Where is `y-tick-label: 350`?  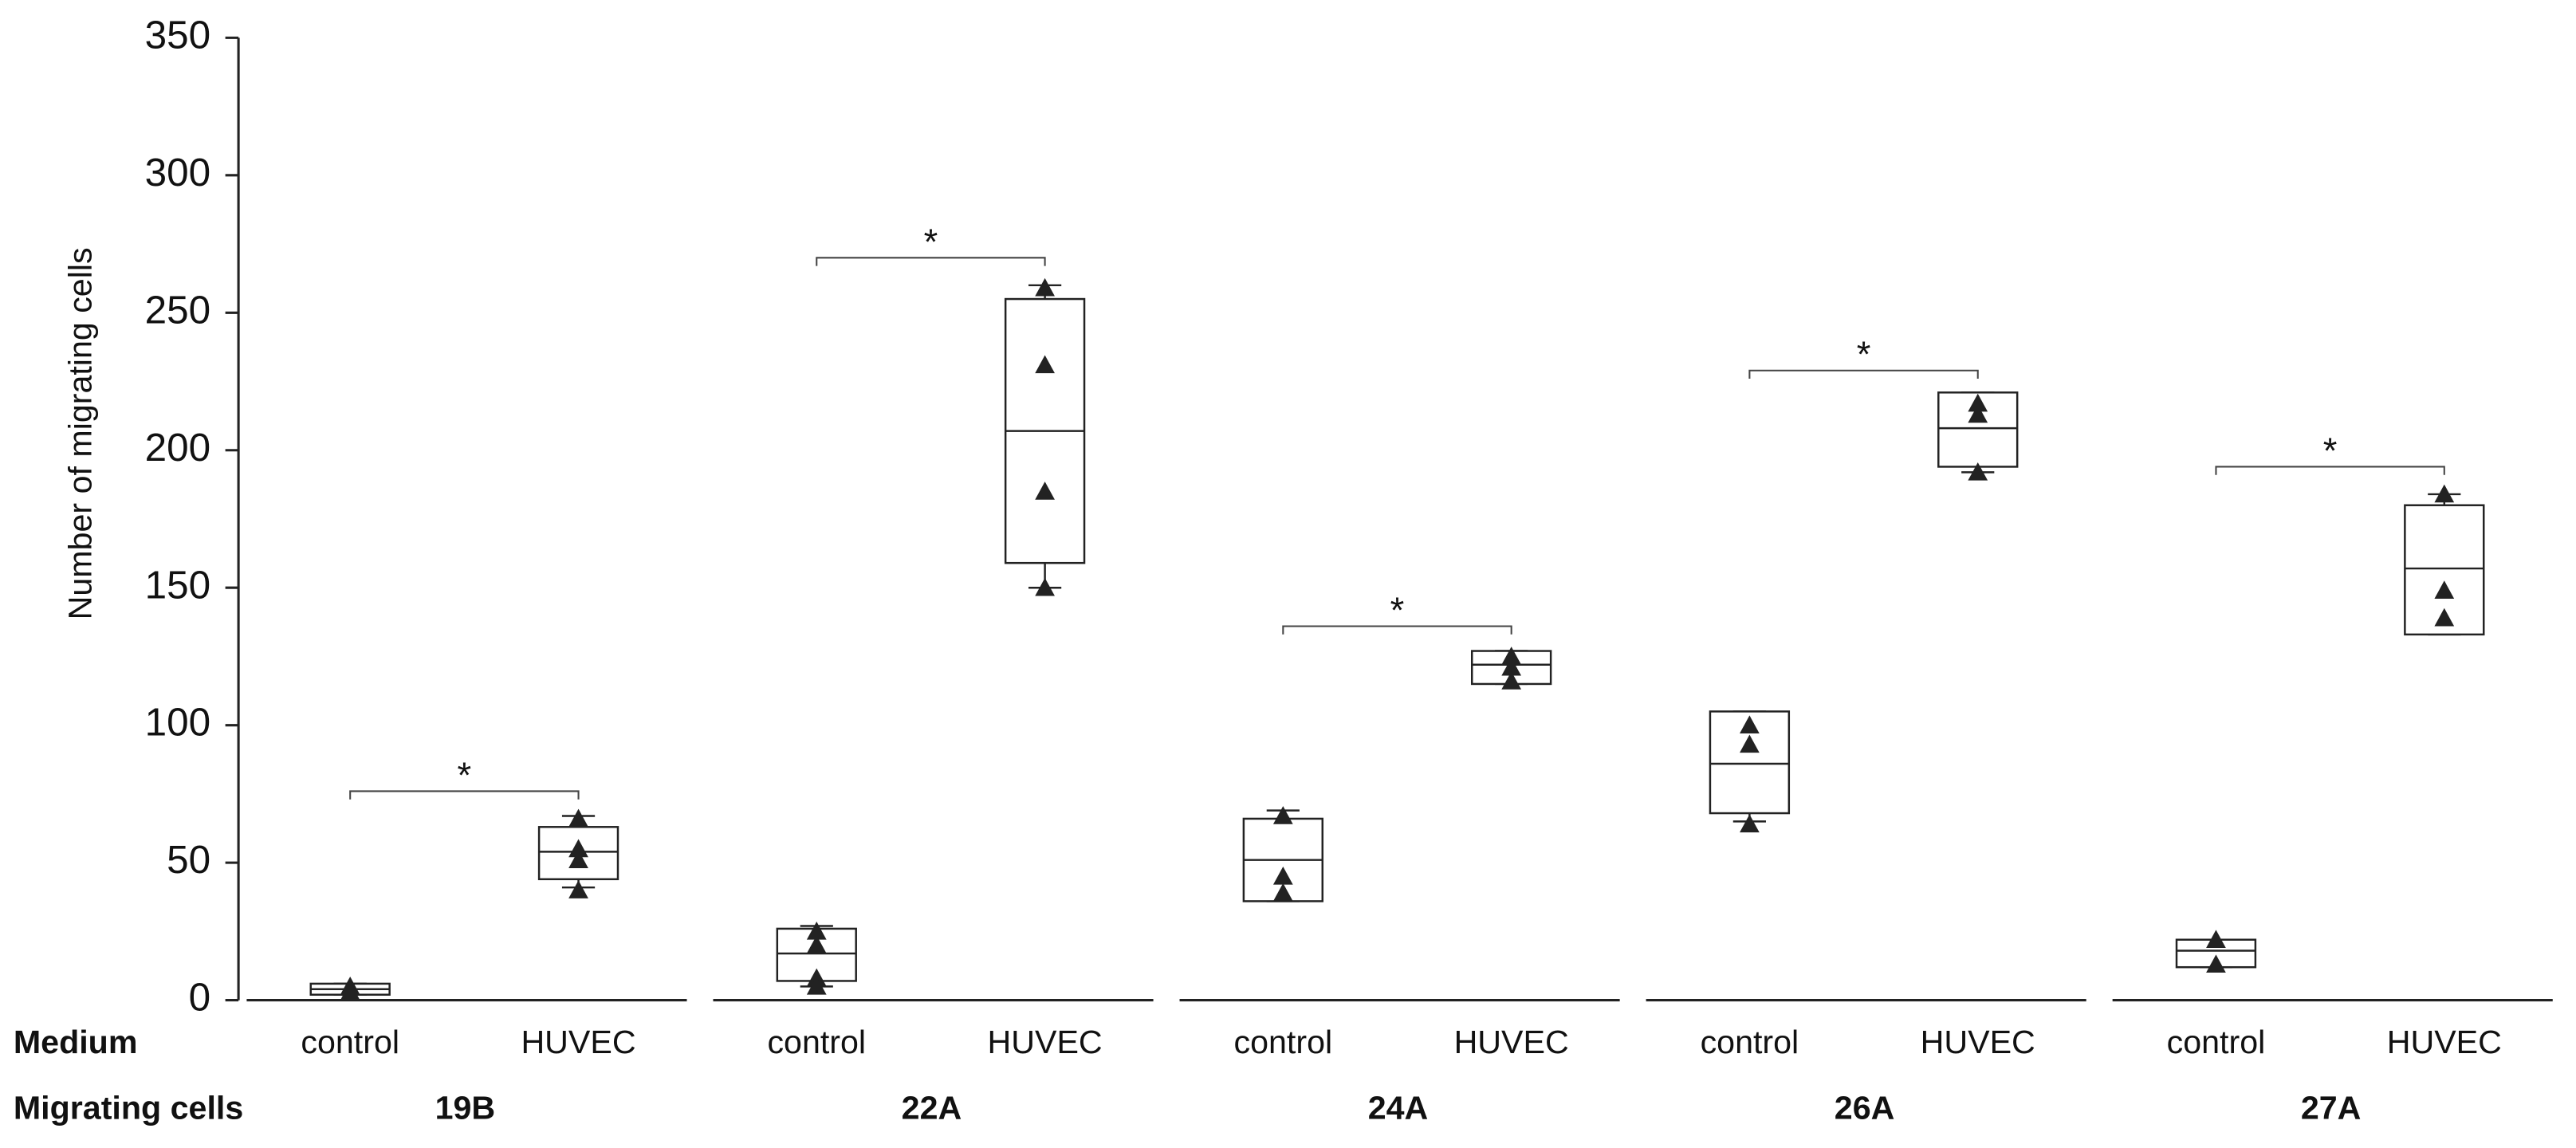
y-tick-label: 350 is located at coordinates (178, 35).